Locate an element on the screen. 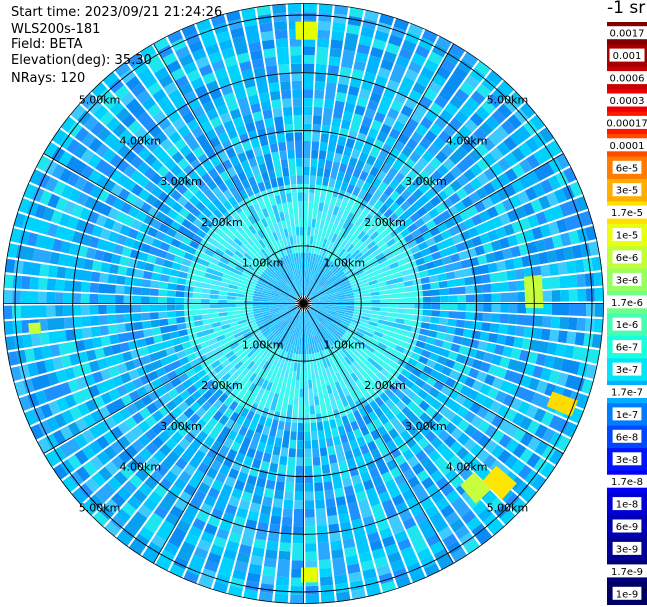 This screenshot has width=647, height=607. colorbar-tick-label: 6e-8 is located at coordinates (627, 437).